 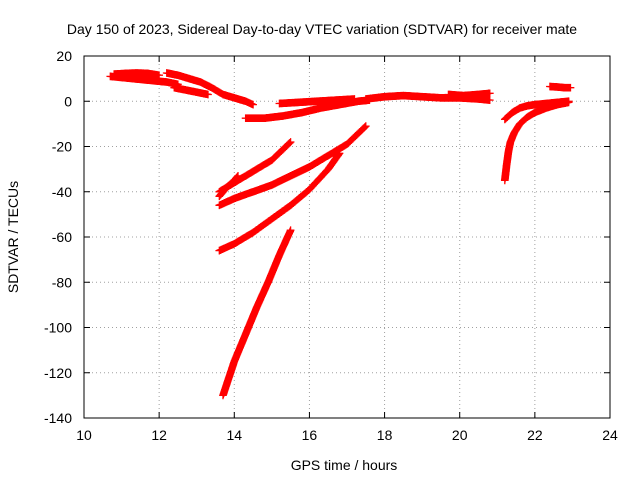 What do you see at coordinates (58, 418) in the screenshot?
I see `y-tick-label: -140` at bounding box center [58, 418].